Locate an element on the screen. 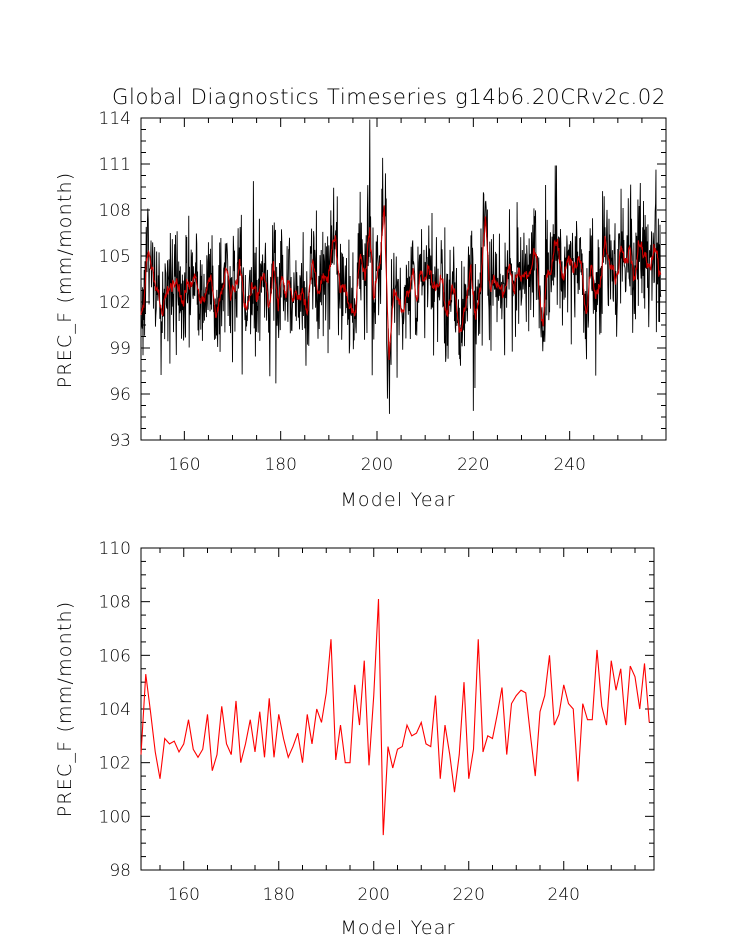 This screenshot has height=945, width=733. y-tick-label: 114 is located at coordinates (115, 119).